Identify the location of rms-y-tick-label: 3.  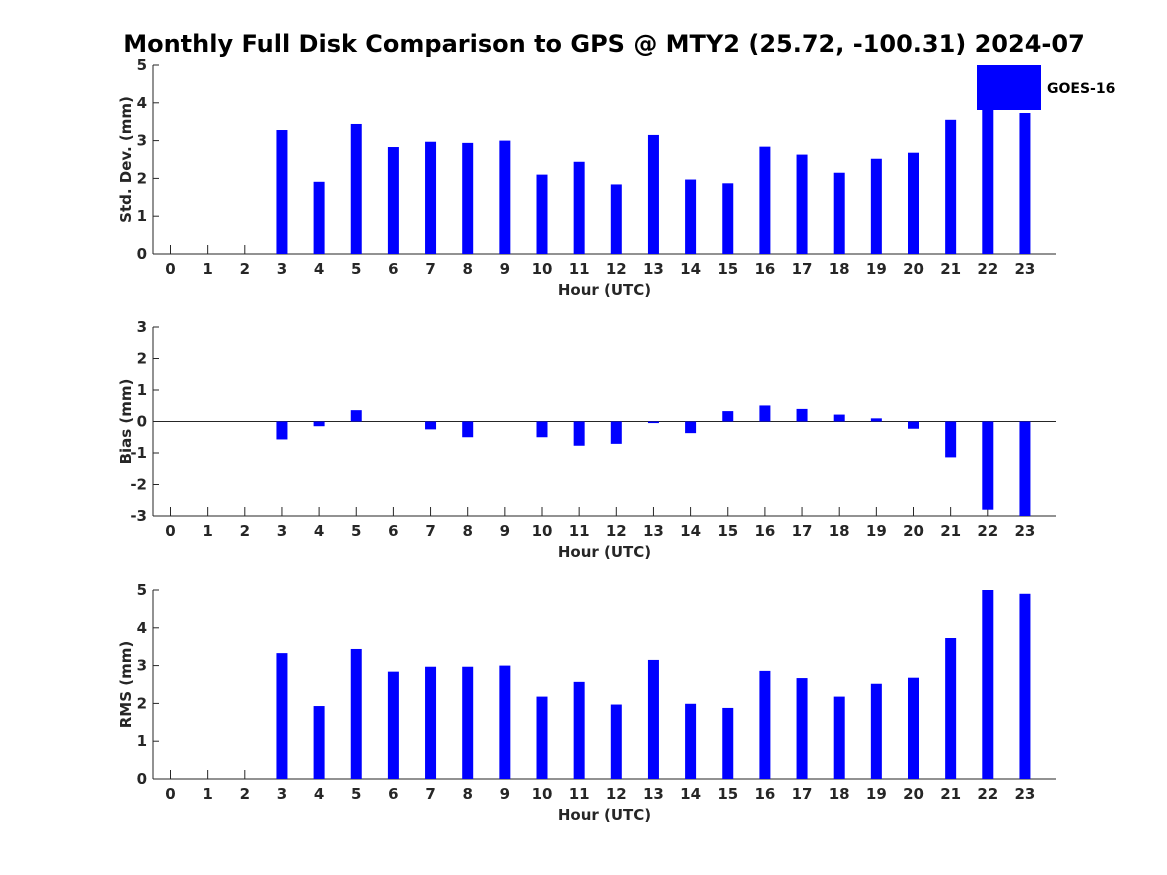
(142, 666).